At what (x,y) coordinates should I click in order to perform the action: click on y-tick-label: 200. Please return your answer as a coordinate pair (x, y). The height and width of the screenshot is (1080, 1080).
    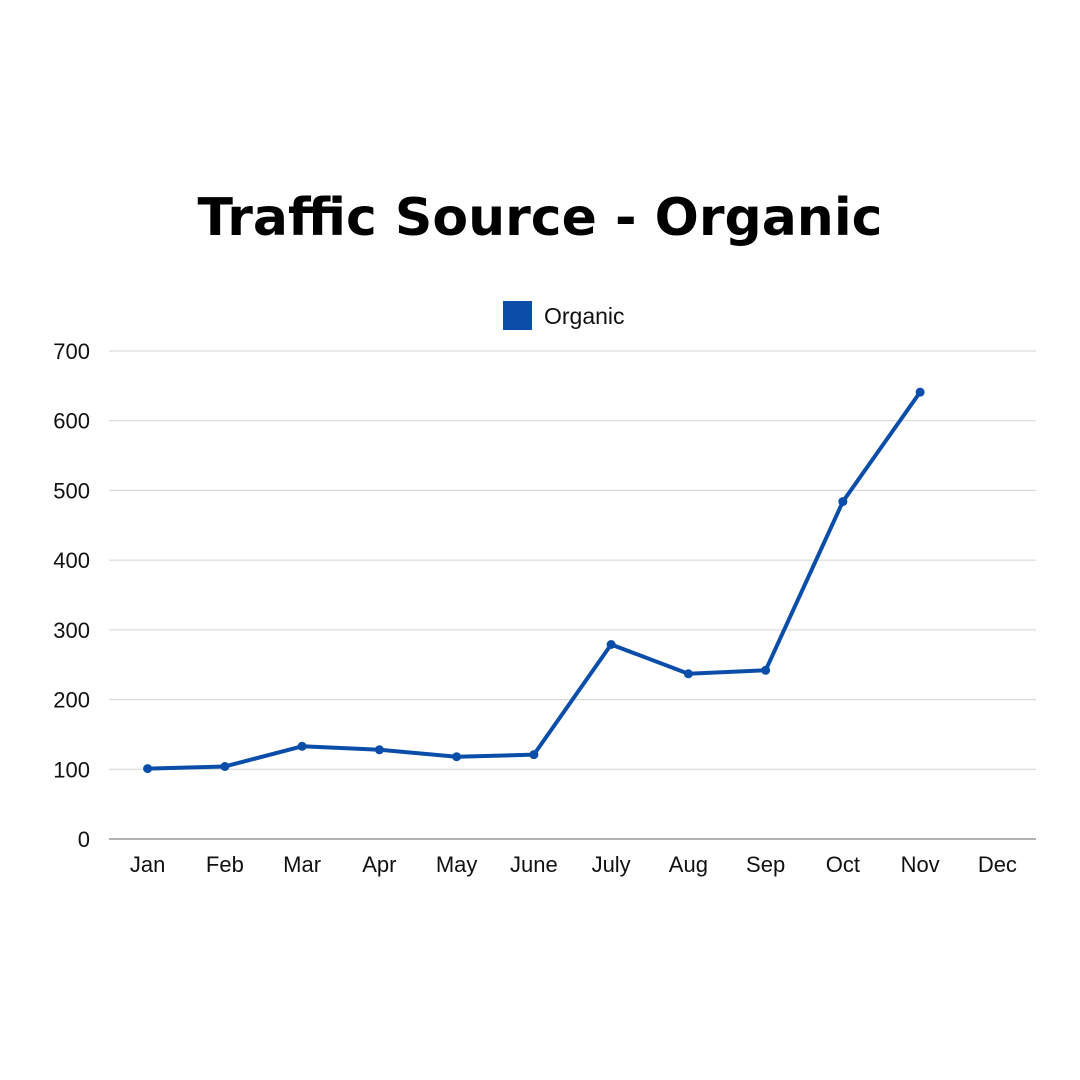
    Looking at the image, I should click on (71, 700).